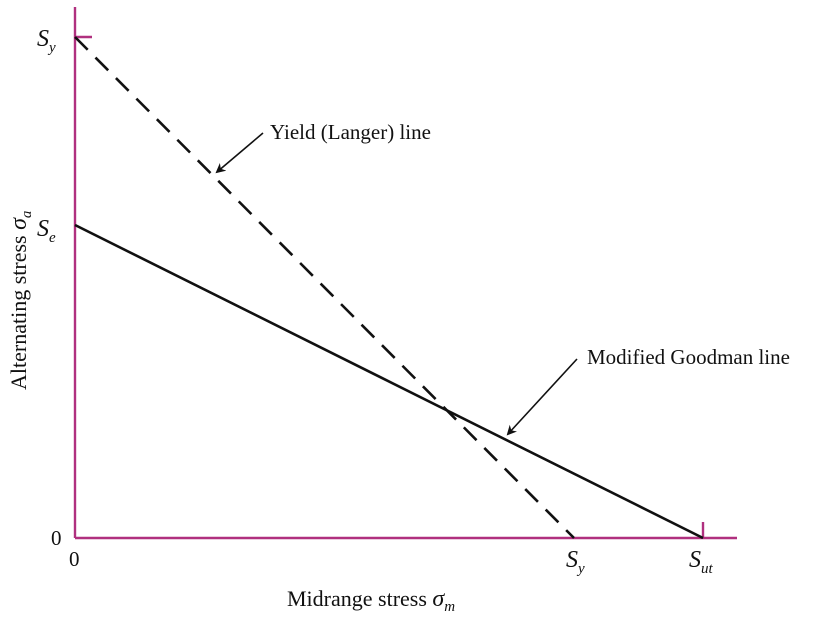  I want to click on x-tick-sy: Sy, so click(575, 562).